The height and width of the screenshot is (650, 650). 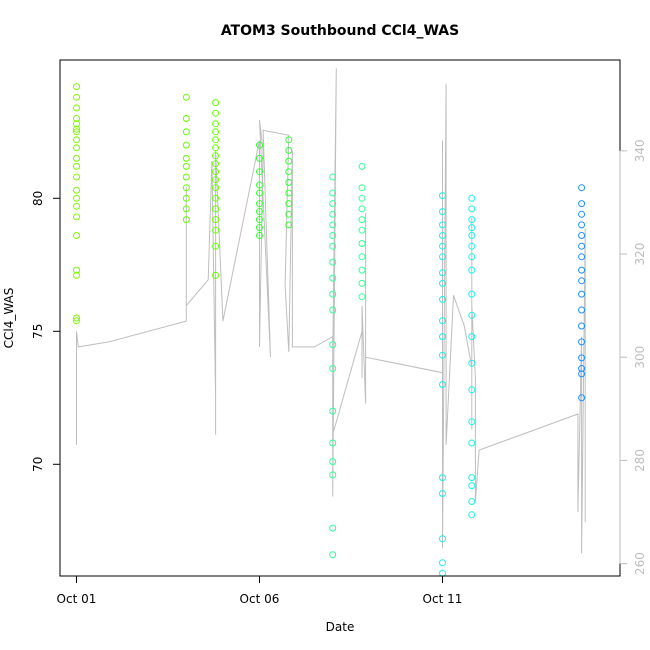 What do you see at coordinates (443, 599) in the screenshot?
I see `x-tick-label: Oct 11` at bounding box center [443, 599].